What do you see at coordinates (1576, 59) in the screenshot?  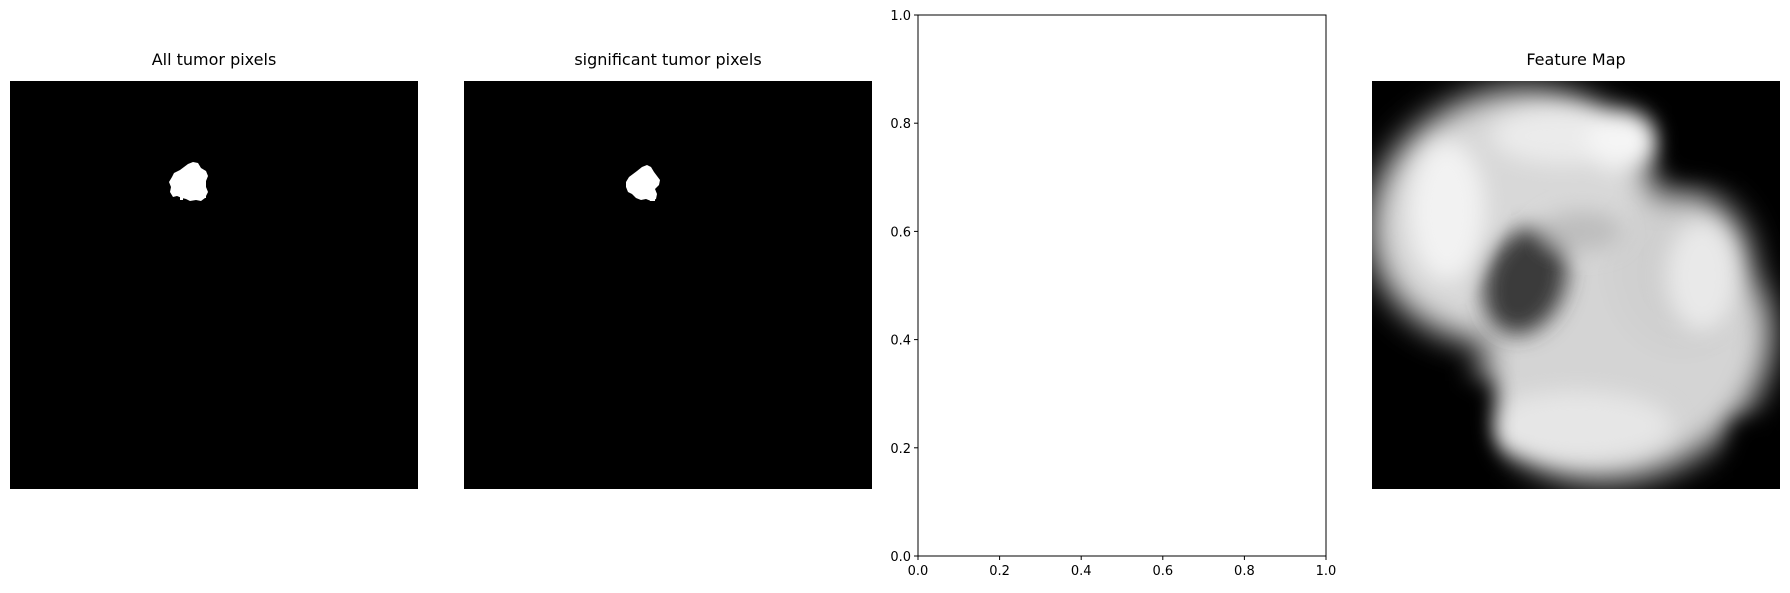 I see `panel-4-title: Feature Map` at bounding box center [1576, 59].